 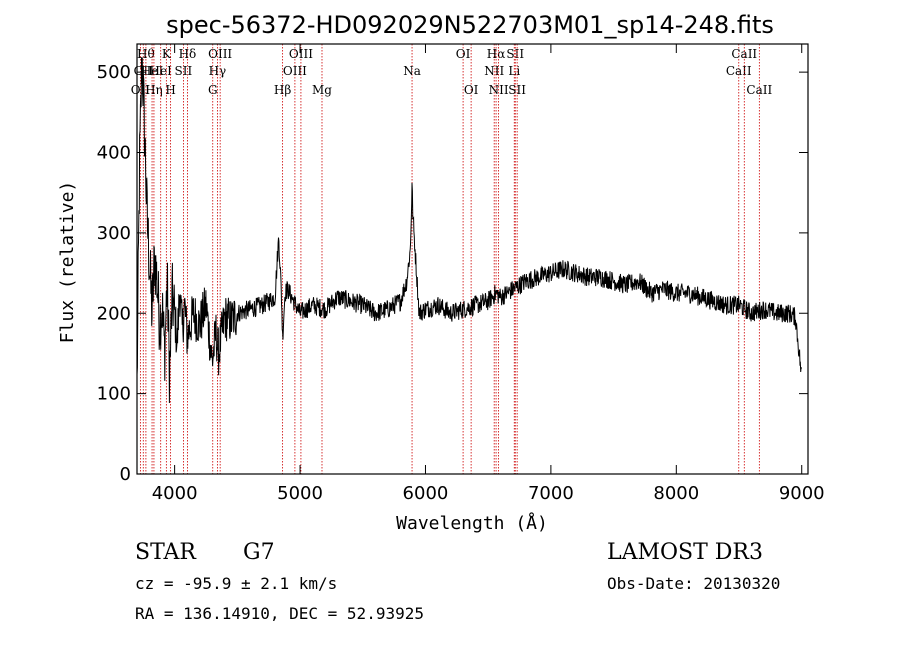 I want to click on object-class: STAR, so click(x=165, y=552).